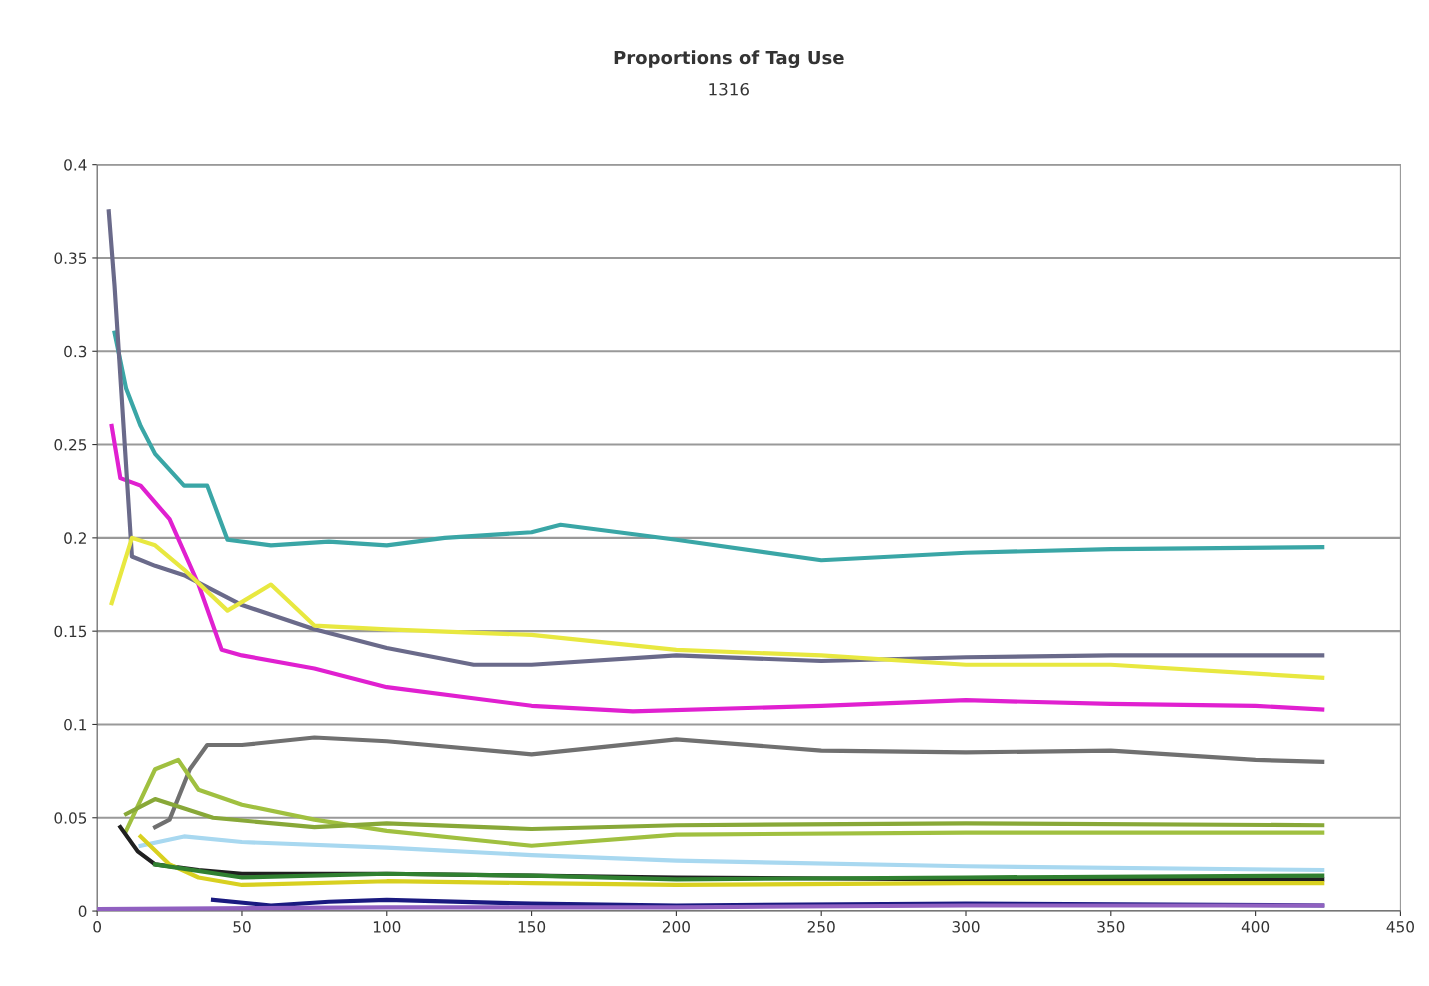  Describe the element at coordinates (532, 927) in the screenshot. I see `x-tick-label: 150` at that location.